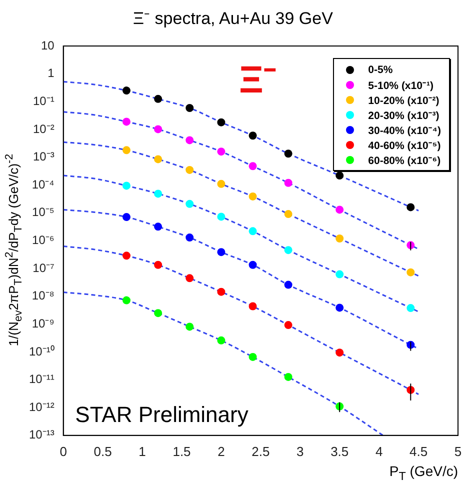 The width and height of the screenshot is (466, 485). I want to click on x-tick-label: 0.5, so click(103, 451).